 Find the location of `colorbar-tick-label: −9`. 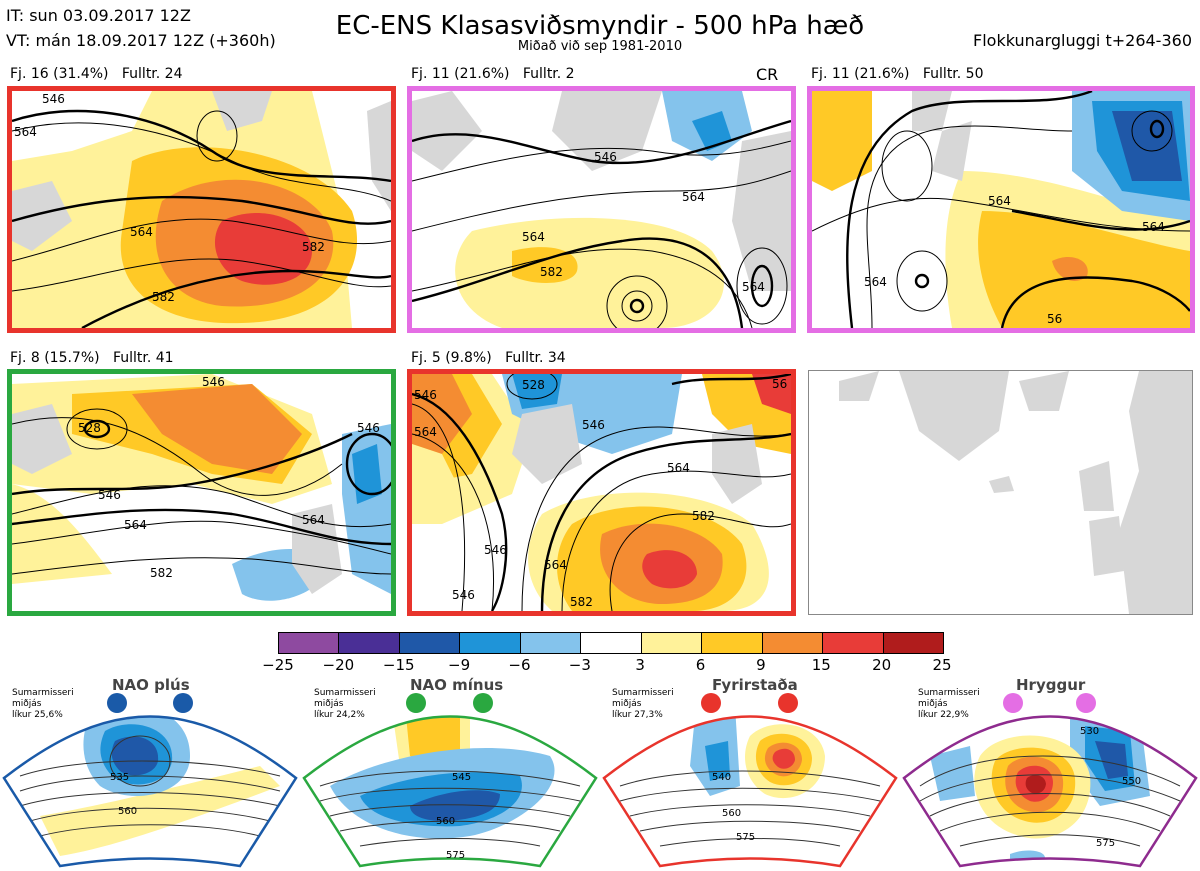

colorbar-tick-label: −9 is located at coordinates (459, 665).